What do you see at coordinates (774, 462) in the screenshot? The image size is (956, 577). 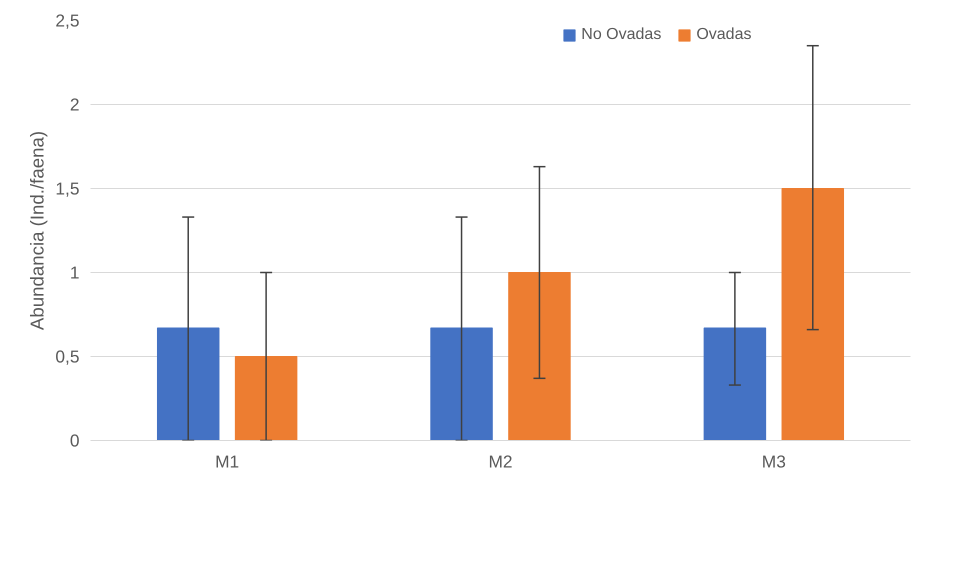 I see `x-tick-label: M3` at bounding box center [774, 462].